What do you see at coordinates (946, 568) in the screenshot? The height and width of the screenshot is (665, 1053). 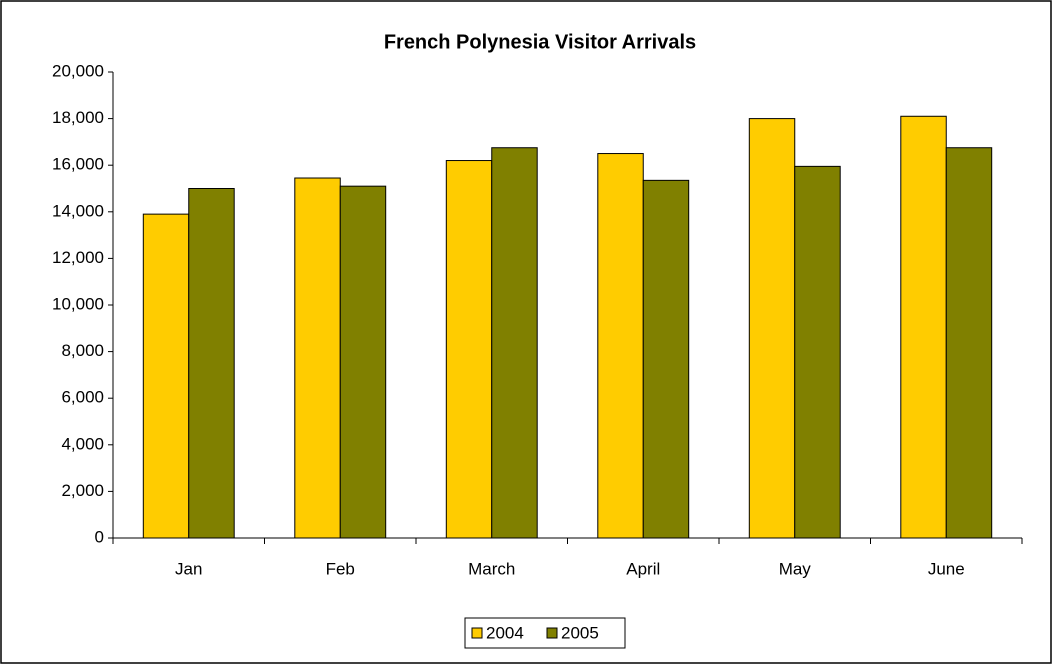 I see `x-tick-label: June` at bounding box center [946, 568].